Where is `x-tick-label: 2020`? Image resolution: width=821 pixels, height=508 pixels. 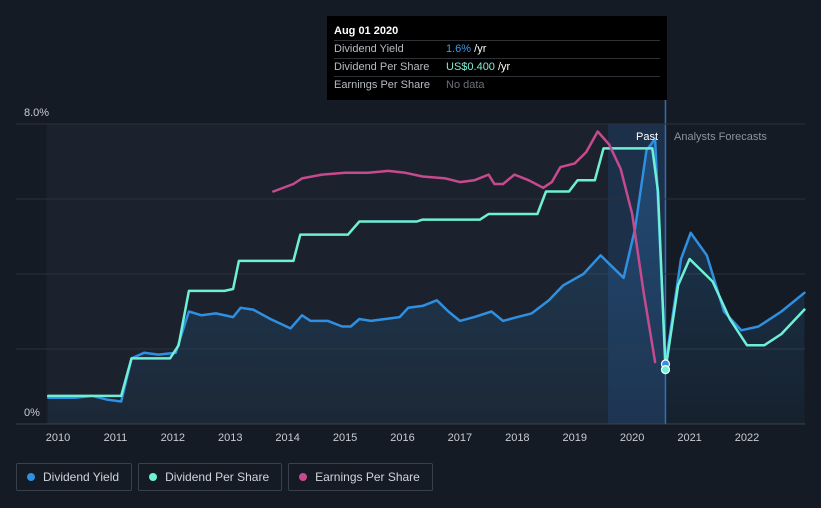
x-tick-label: 2020 is located at coordinates (632, 438).